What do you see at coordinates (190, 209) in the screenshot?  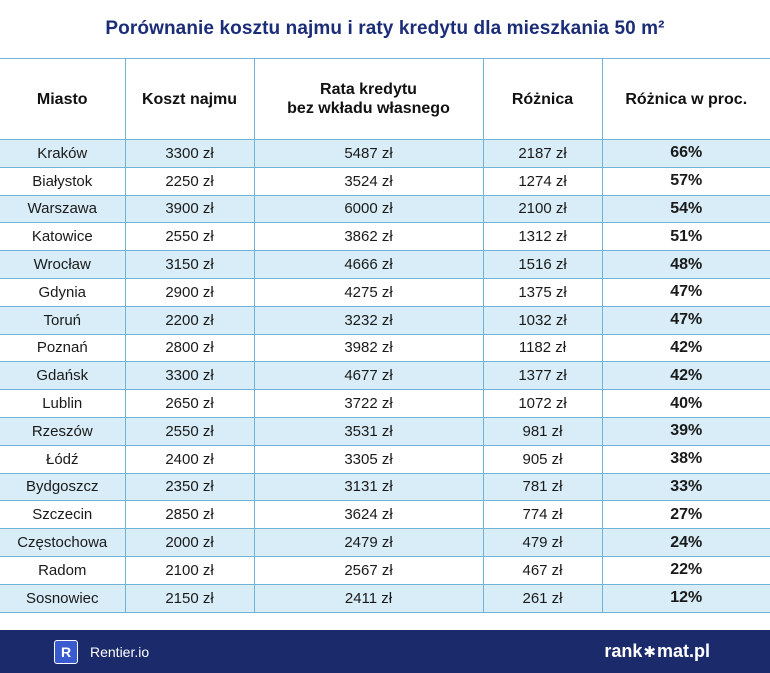 I see `rent-cell: 3900 zł` at bounding box center [190, 209].